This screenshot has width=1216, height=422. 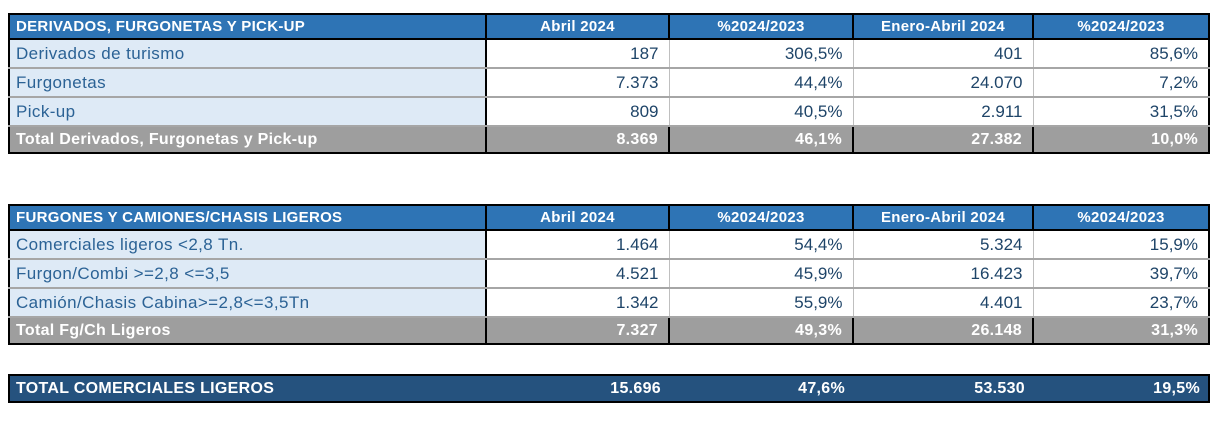 I want to click on cell-value: 187, so click(x=578, y=54).